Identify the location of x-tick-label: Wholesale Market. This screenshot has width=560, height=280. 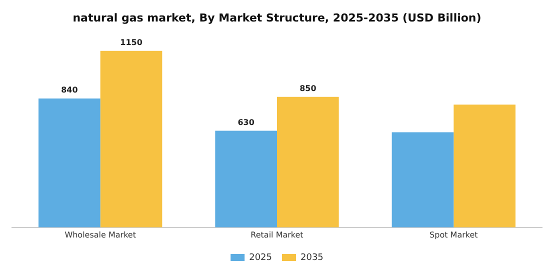
(100, 235).